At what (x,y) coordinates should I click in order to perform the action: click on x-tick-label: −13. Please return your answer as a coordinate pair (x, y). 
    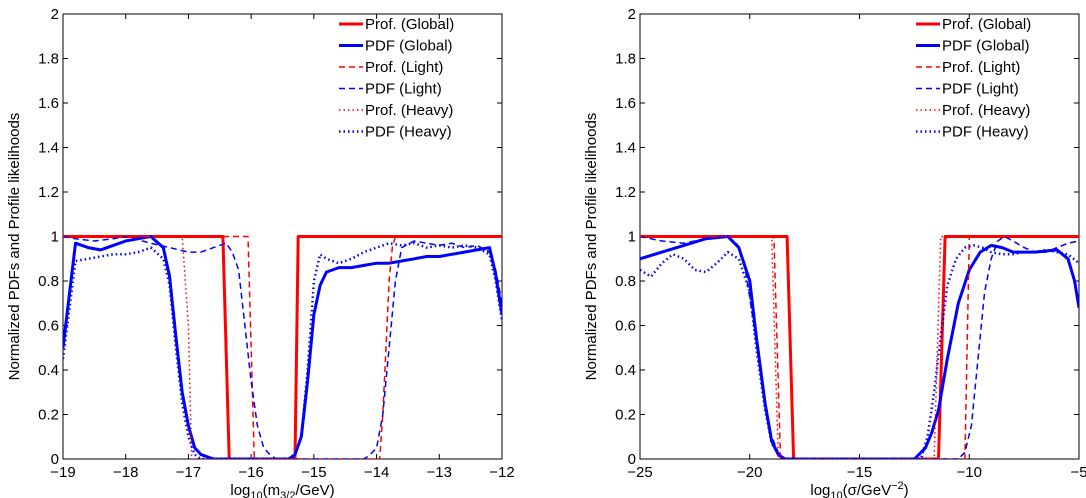
    Looking at the image, I should click on (439, 472).